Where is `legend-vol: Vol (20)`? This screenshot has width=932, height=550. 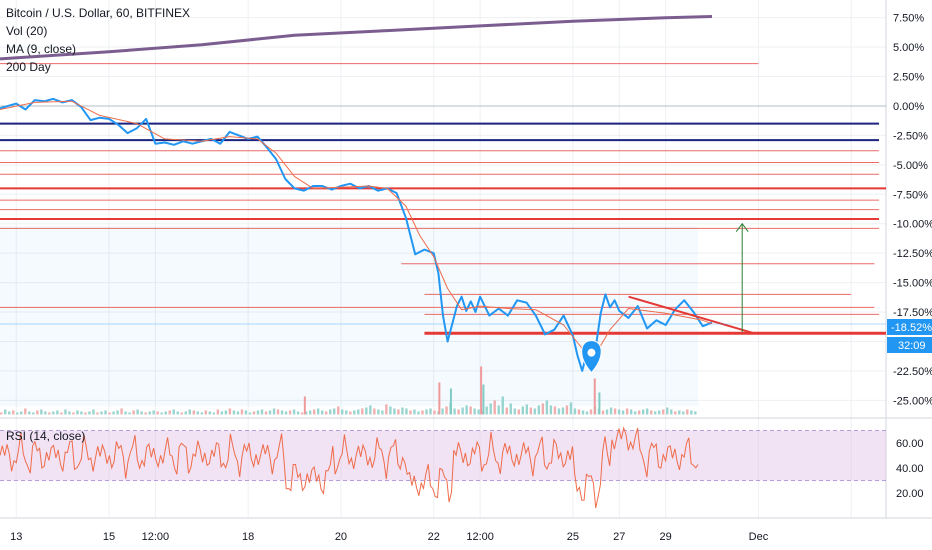
legend-vol: Vol (20) is located at coordinates (27, 31).